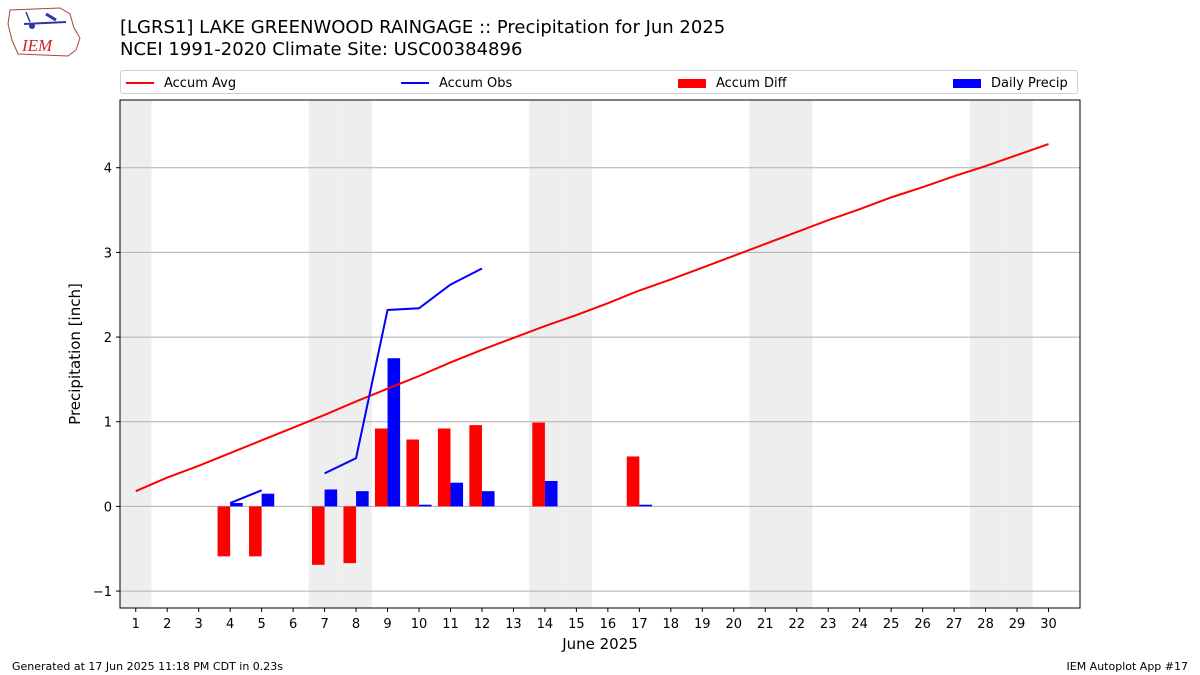 The height and width of the screenshot is (675, 1200). What do you see at coordinates (415, 83) in the screenshot?
I see `legend-swatch-blue-line` at bounding box center [415, 83].